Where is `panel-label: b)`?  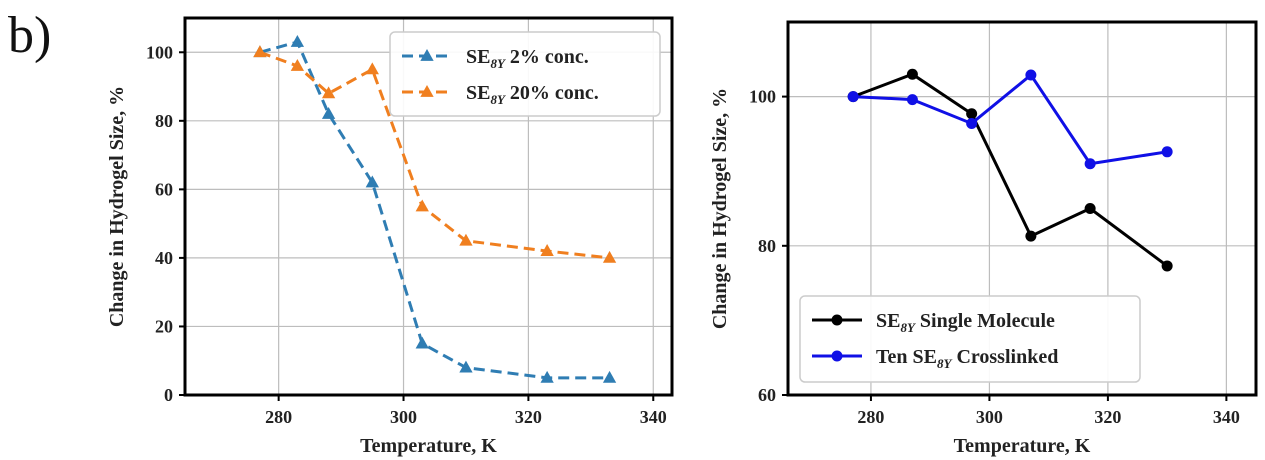 panel-label: b) is located at coordinates (30, 35).